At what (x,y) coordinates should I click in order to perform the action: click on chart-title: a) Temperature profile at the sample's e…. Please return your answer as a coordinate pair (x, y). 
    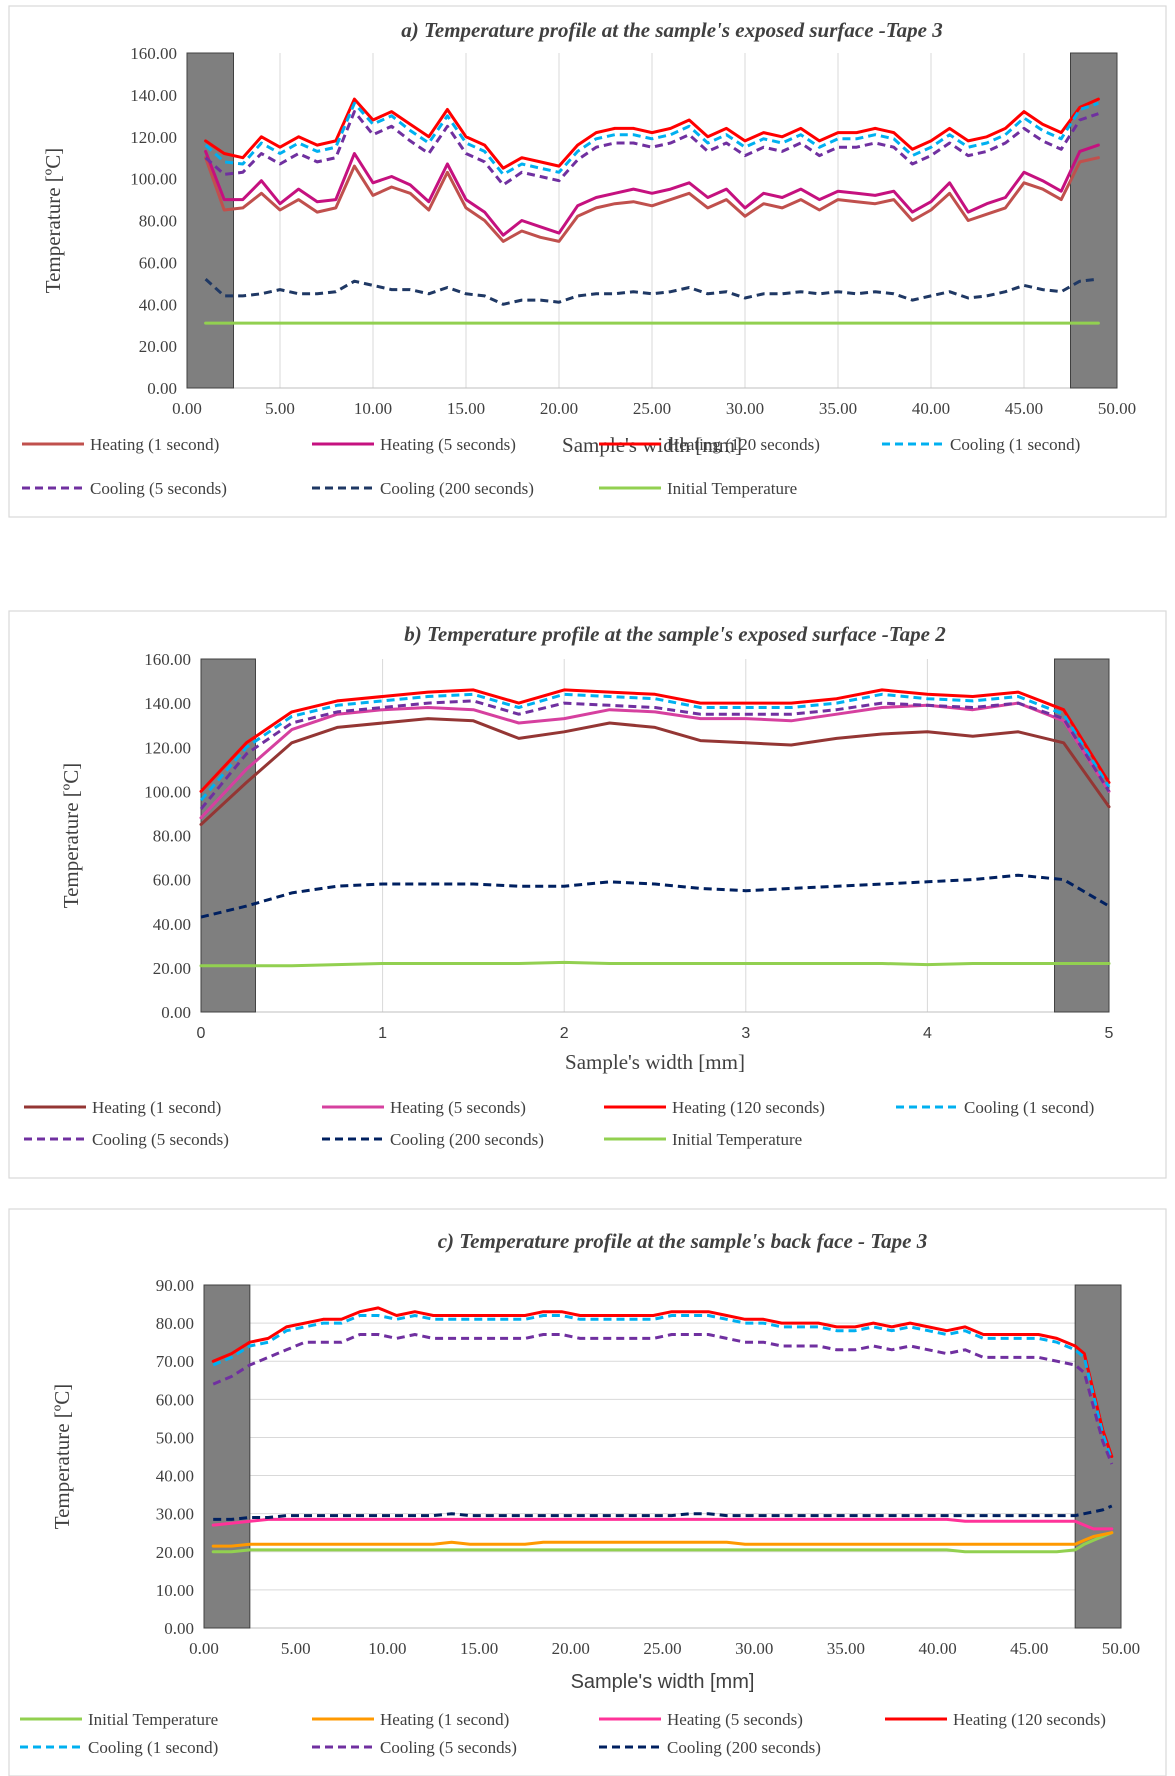
    Looking at the image, I should click on (671, 30).